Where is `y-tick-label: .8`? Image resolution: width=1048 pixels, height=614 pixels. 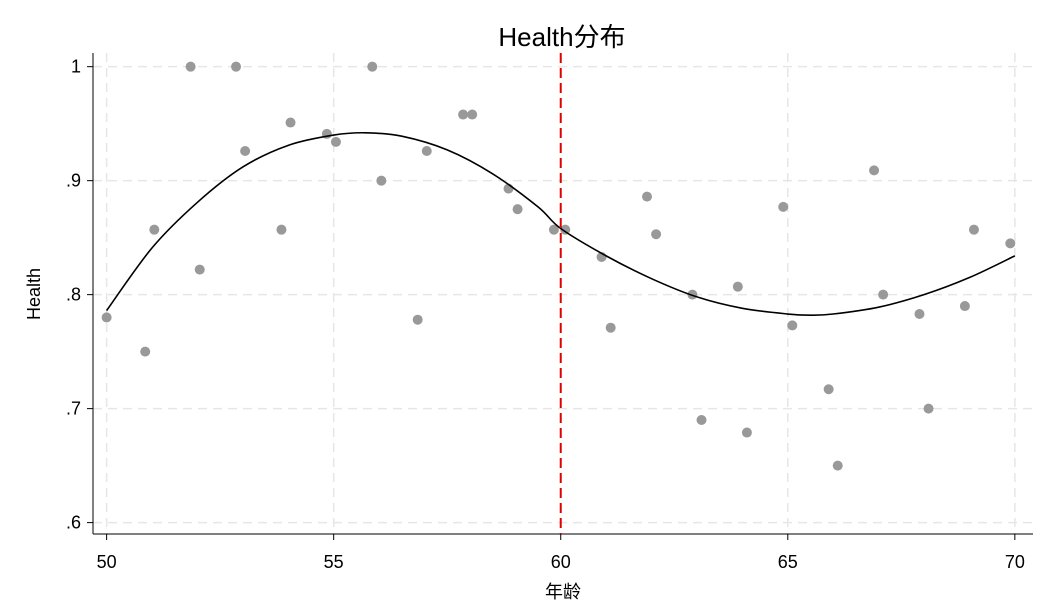 y-tick-label: .8 is located at coordinates (73, 295).